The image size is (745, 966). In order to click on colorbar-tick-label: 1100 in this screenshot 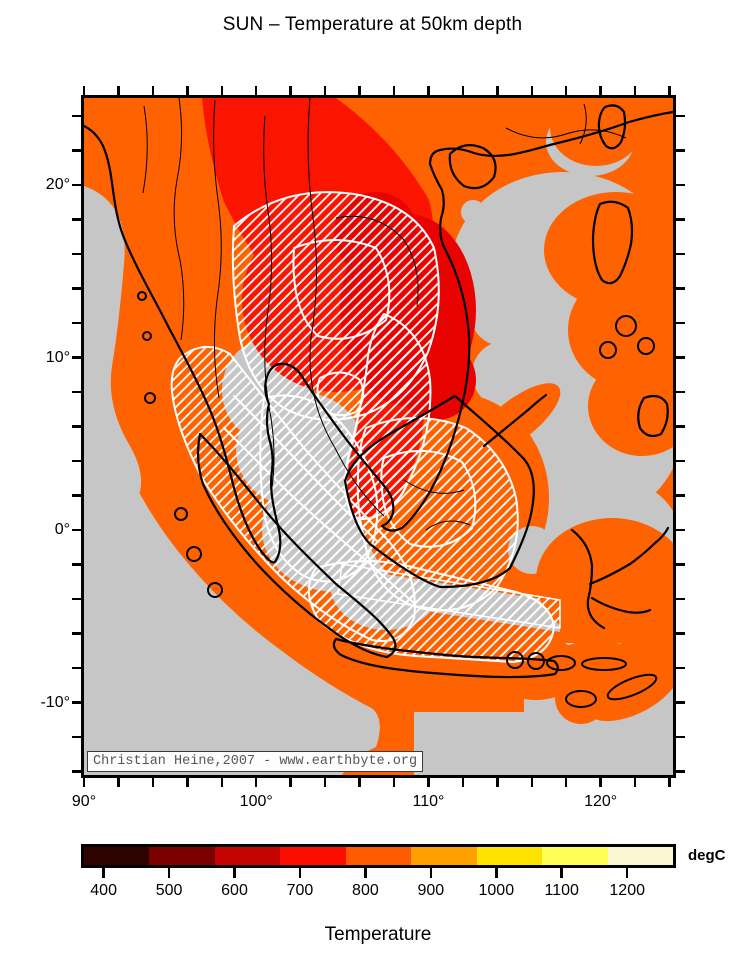, I will do `click(561, 890)`.